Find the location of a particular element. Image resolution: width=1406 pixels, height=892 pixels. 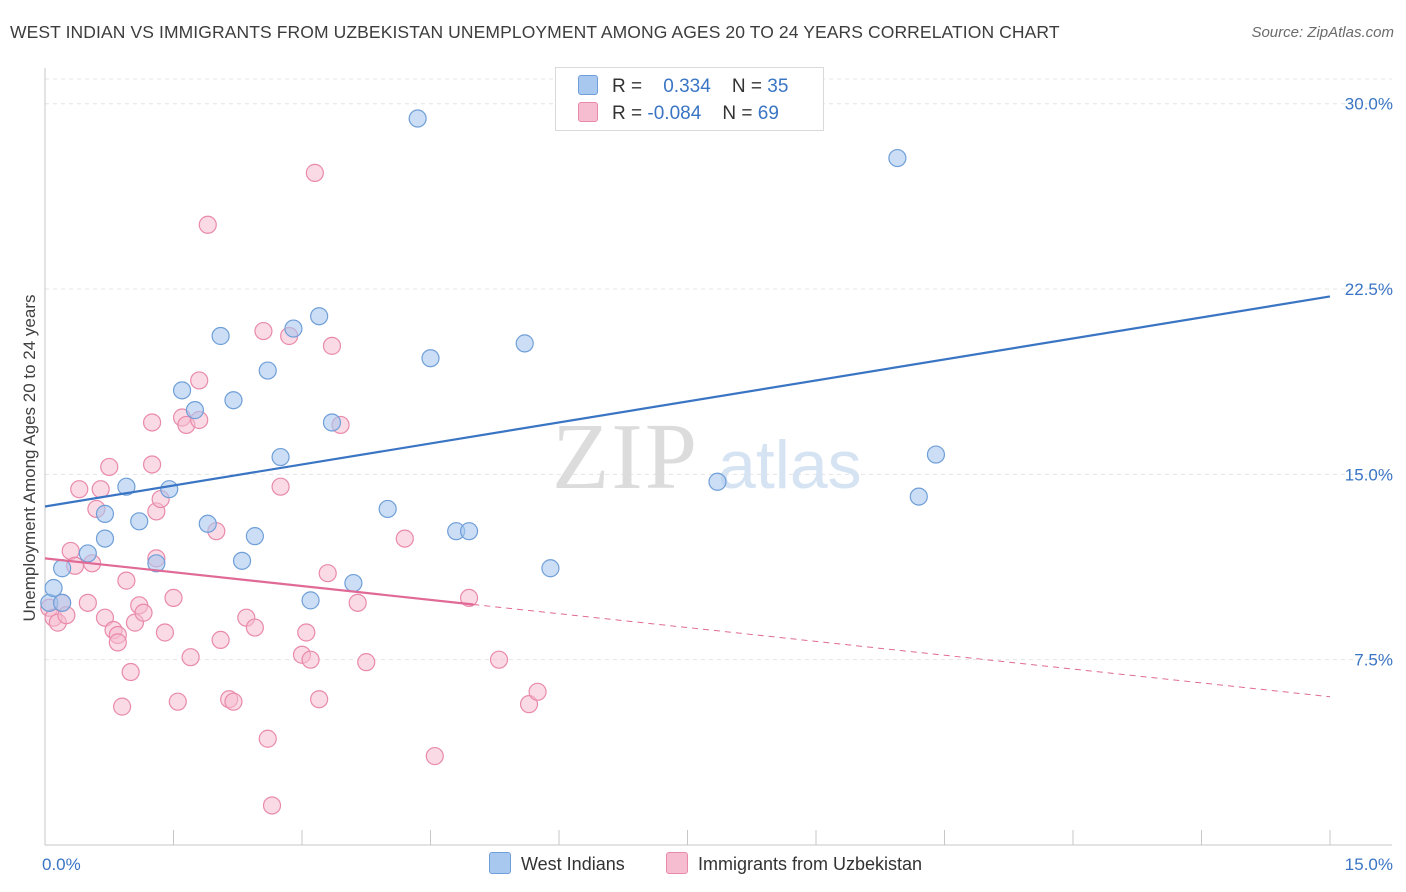

watermark-zip: ZIP is located at coordinates (625, 457).